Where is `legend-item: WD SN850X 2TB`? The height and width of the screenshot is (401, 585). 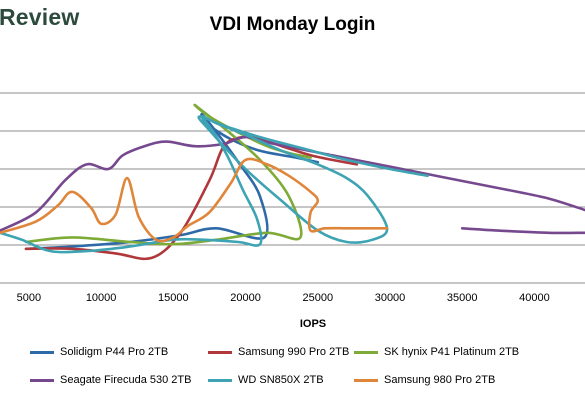
legend-item: WD SN850X 2TB is located at coordinates (266, 380).